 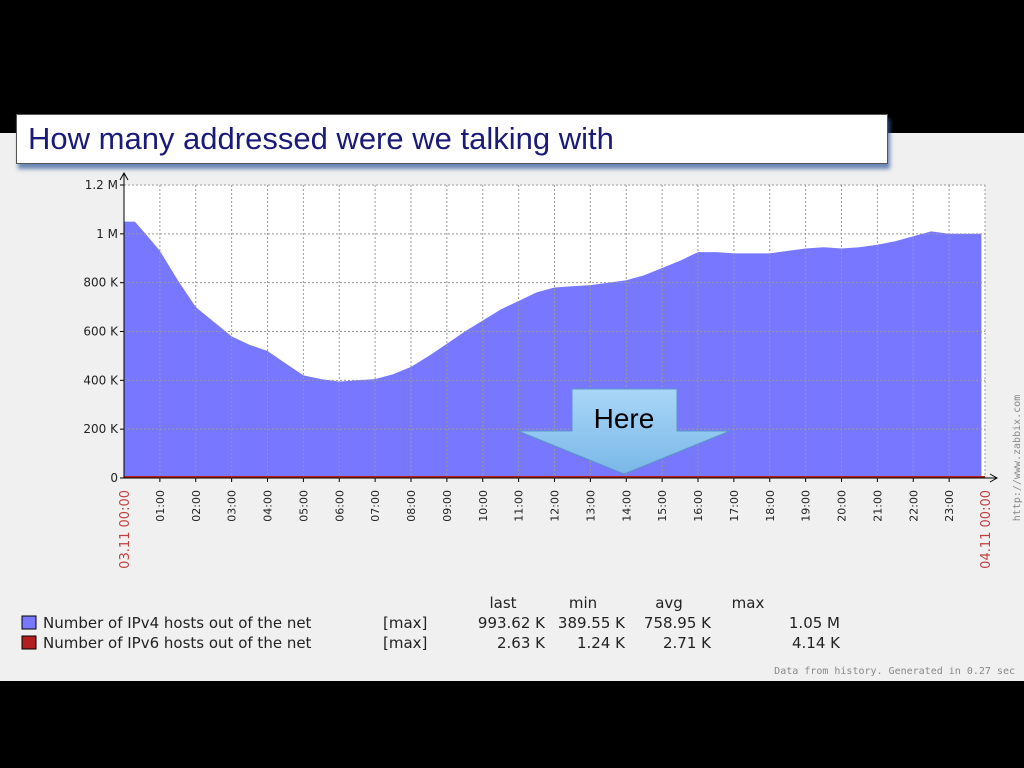 What do you see at coordinates (601, 643) in the screenshot?
I see `legend-value-min: 1.24 K` at bounding box center [601, 643].